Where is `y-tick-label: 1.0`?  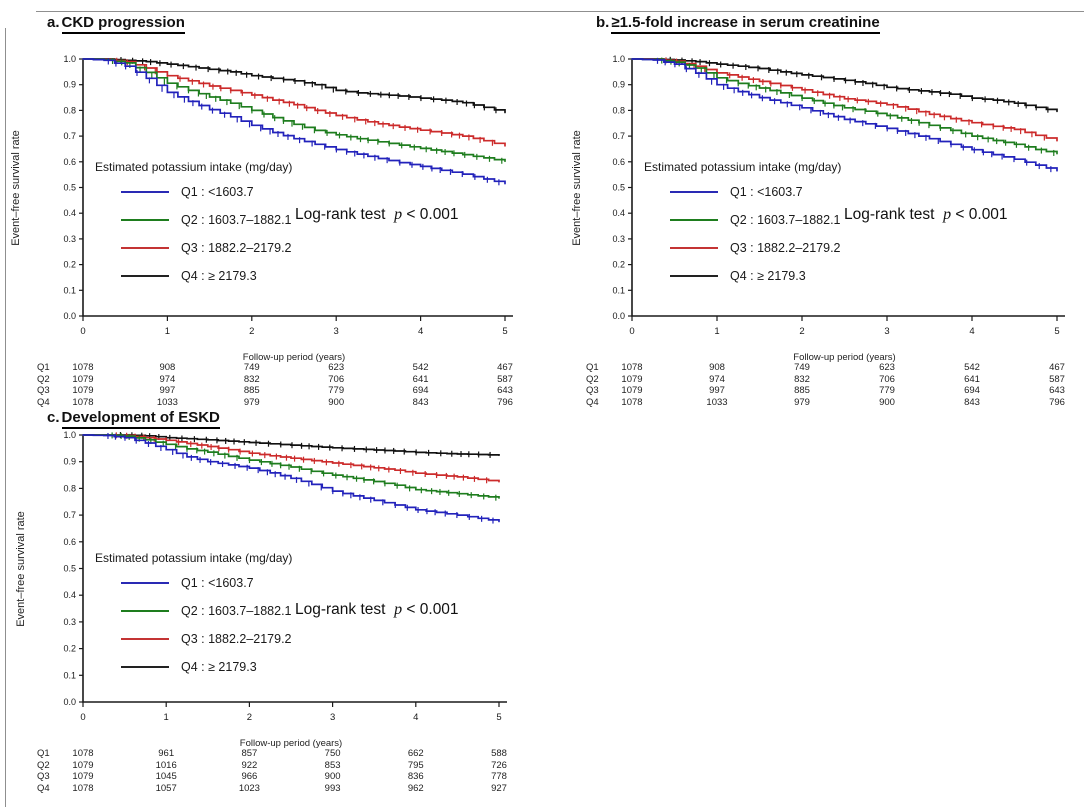
y-tick-label: 1.0 is located at coordinates (69, 435).